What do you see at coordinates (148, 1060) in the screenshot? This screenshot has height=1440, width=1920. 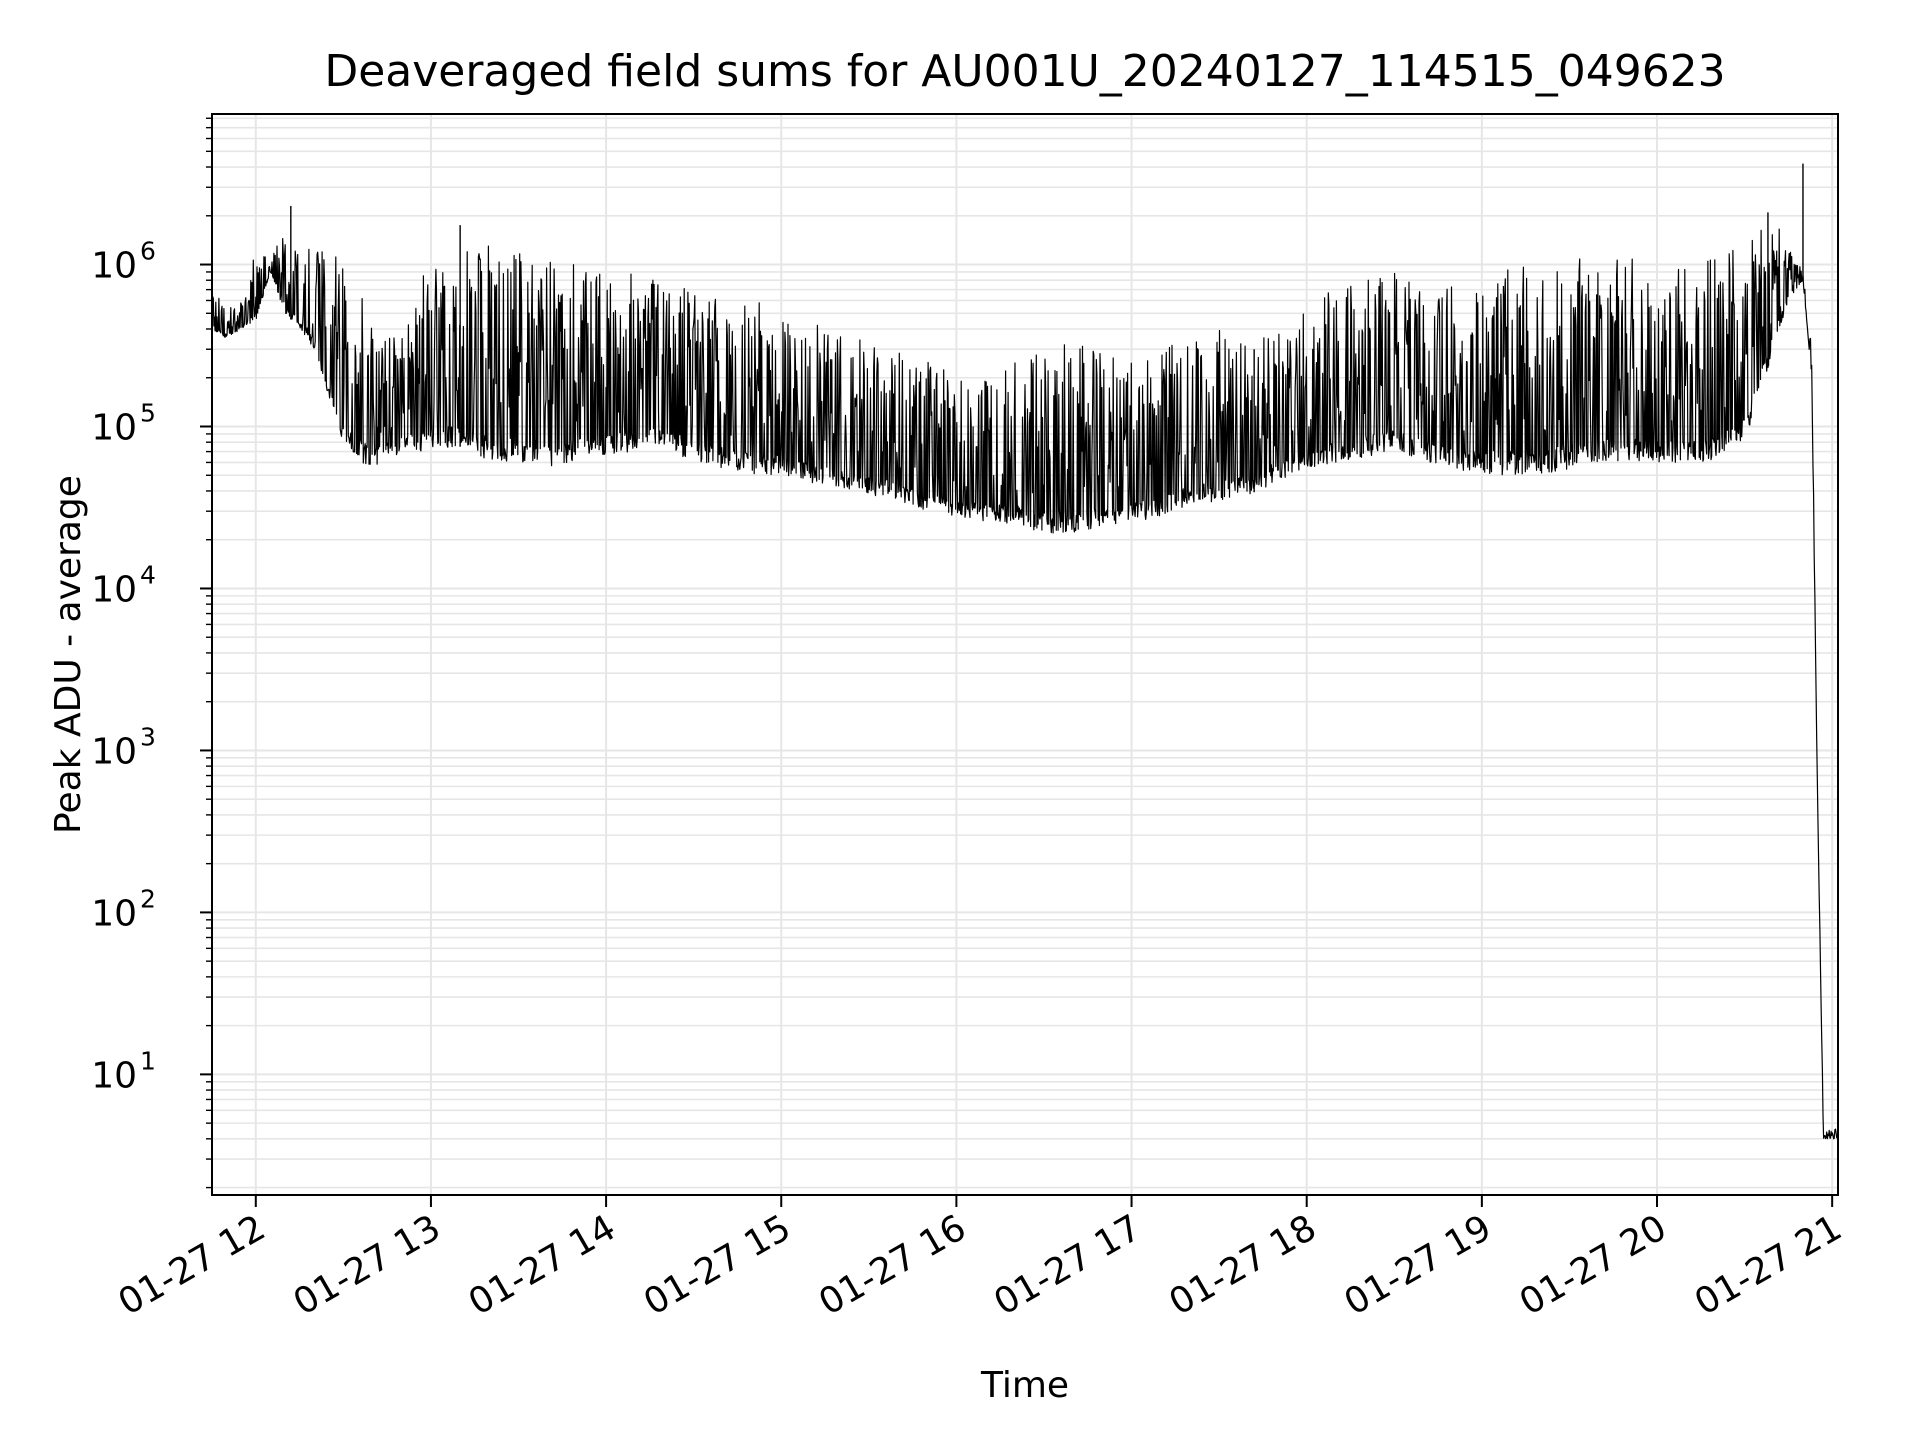 I see `y-tick-exponent: 1` at bounding box center [148, 1060].